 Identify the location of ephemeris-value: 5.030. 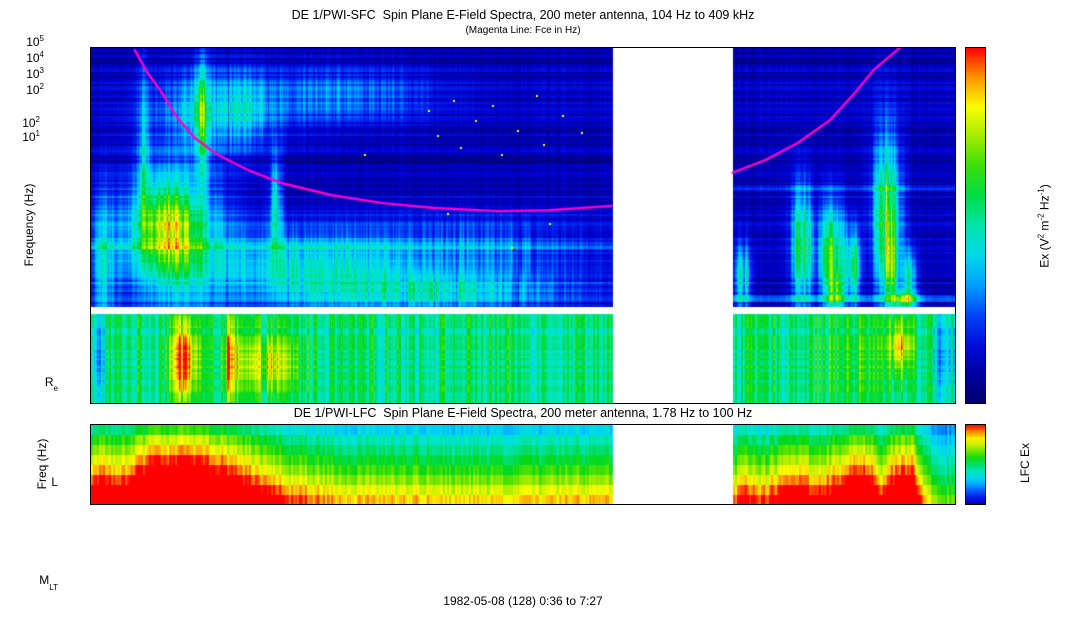
(271, 538).